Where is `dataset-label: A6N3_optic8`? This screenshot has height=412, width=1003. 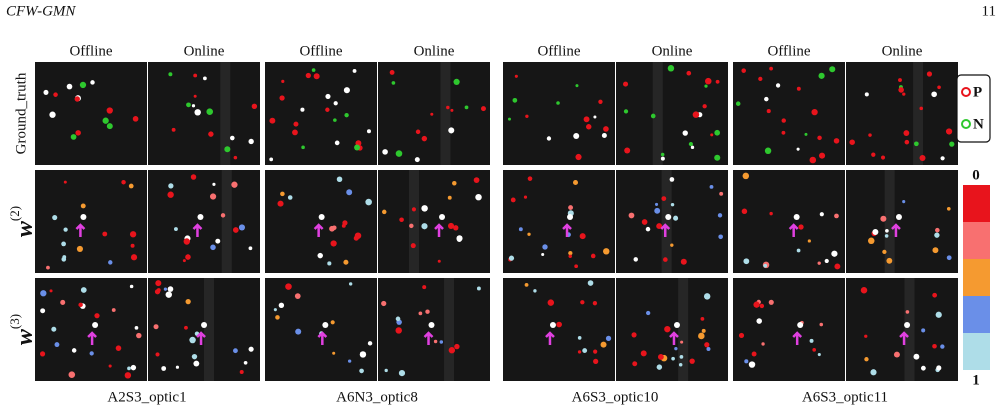 dataset-label: A6N3_optic8 is located at coordinates (377, 397).